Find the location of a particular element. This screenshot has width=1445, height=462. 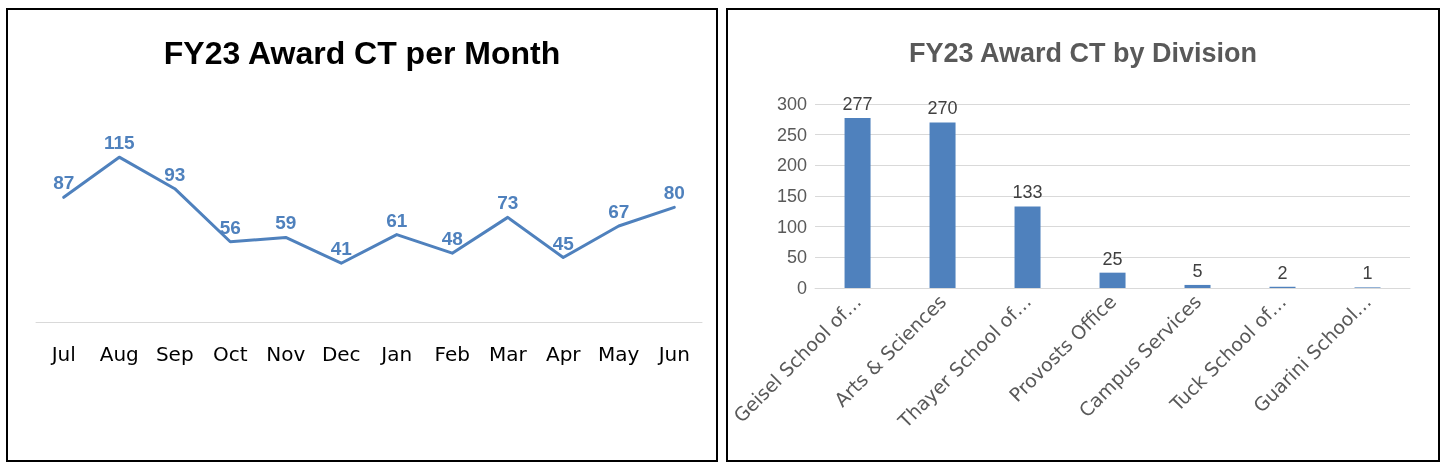

y-tick-label: 200 is located at coordinates (792, 165).